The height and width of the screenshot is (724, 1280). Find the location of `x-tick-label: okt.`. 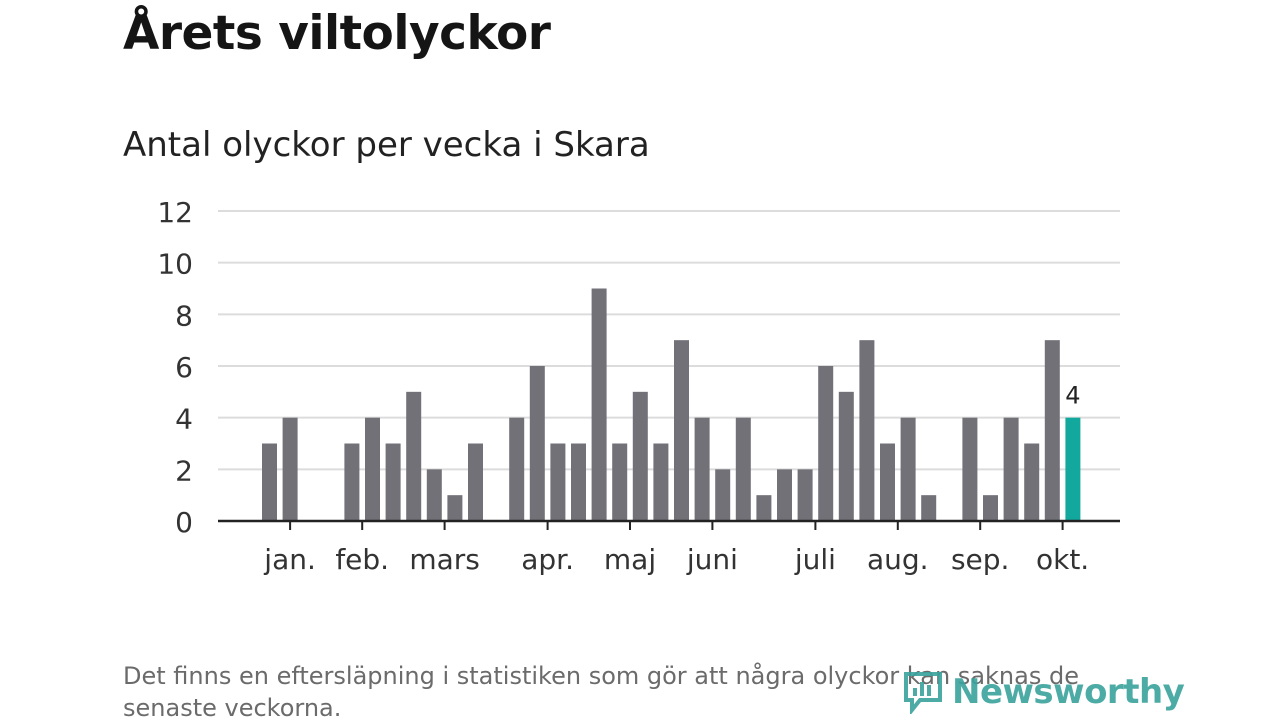

x-tick-label: okt. is located at coordinates (1062, 559).